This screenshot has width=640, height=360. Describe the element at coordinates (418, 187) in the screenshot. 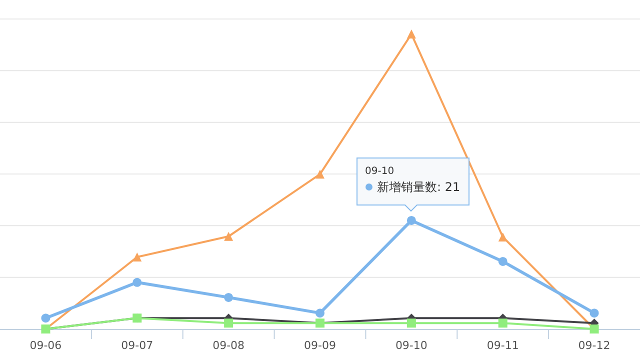

I see `annotation: 新增销量数: 21` at that location.